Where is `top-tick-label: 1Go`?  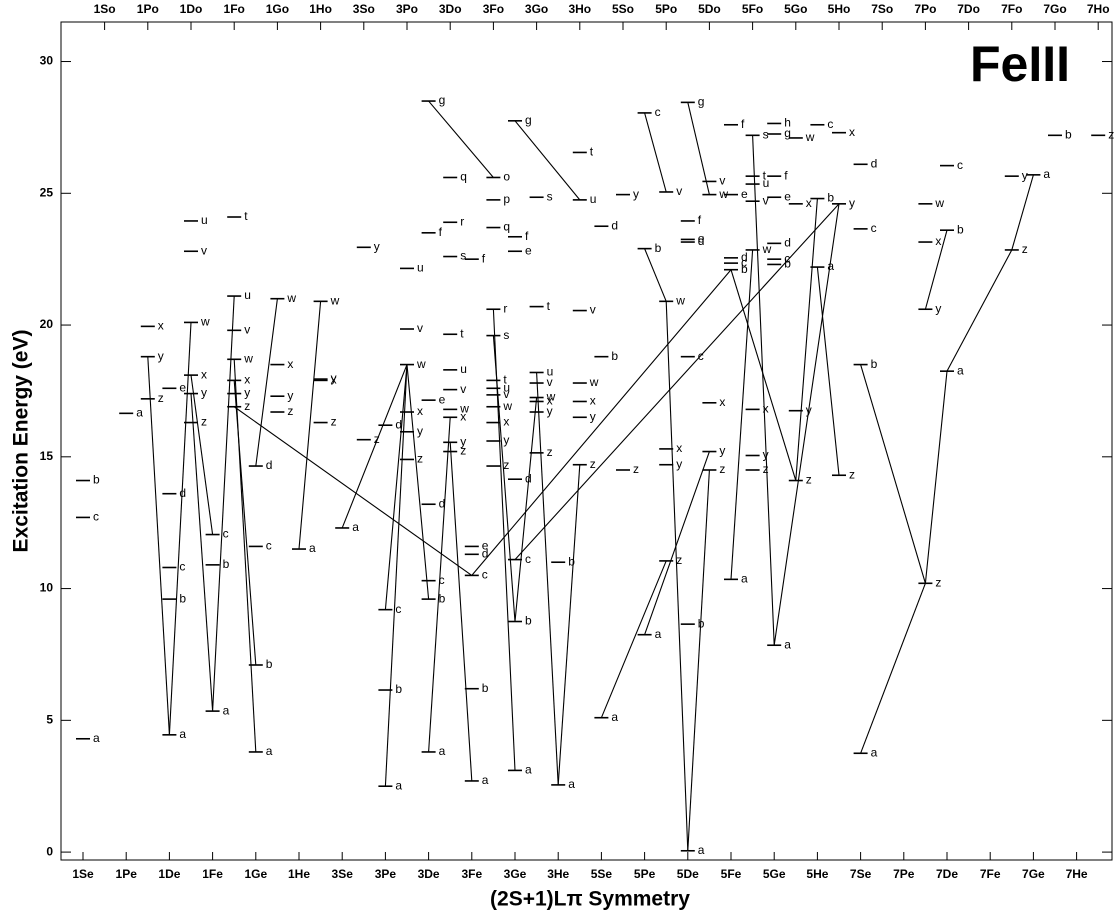 top-tick-label: 1Go is located at coordinates (277, 9).